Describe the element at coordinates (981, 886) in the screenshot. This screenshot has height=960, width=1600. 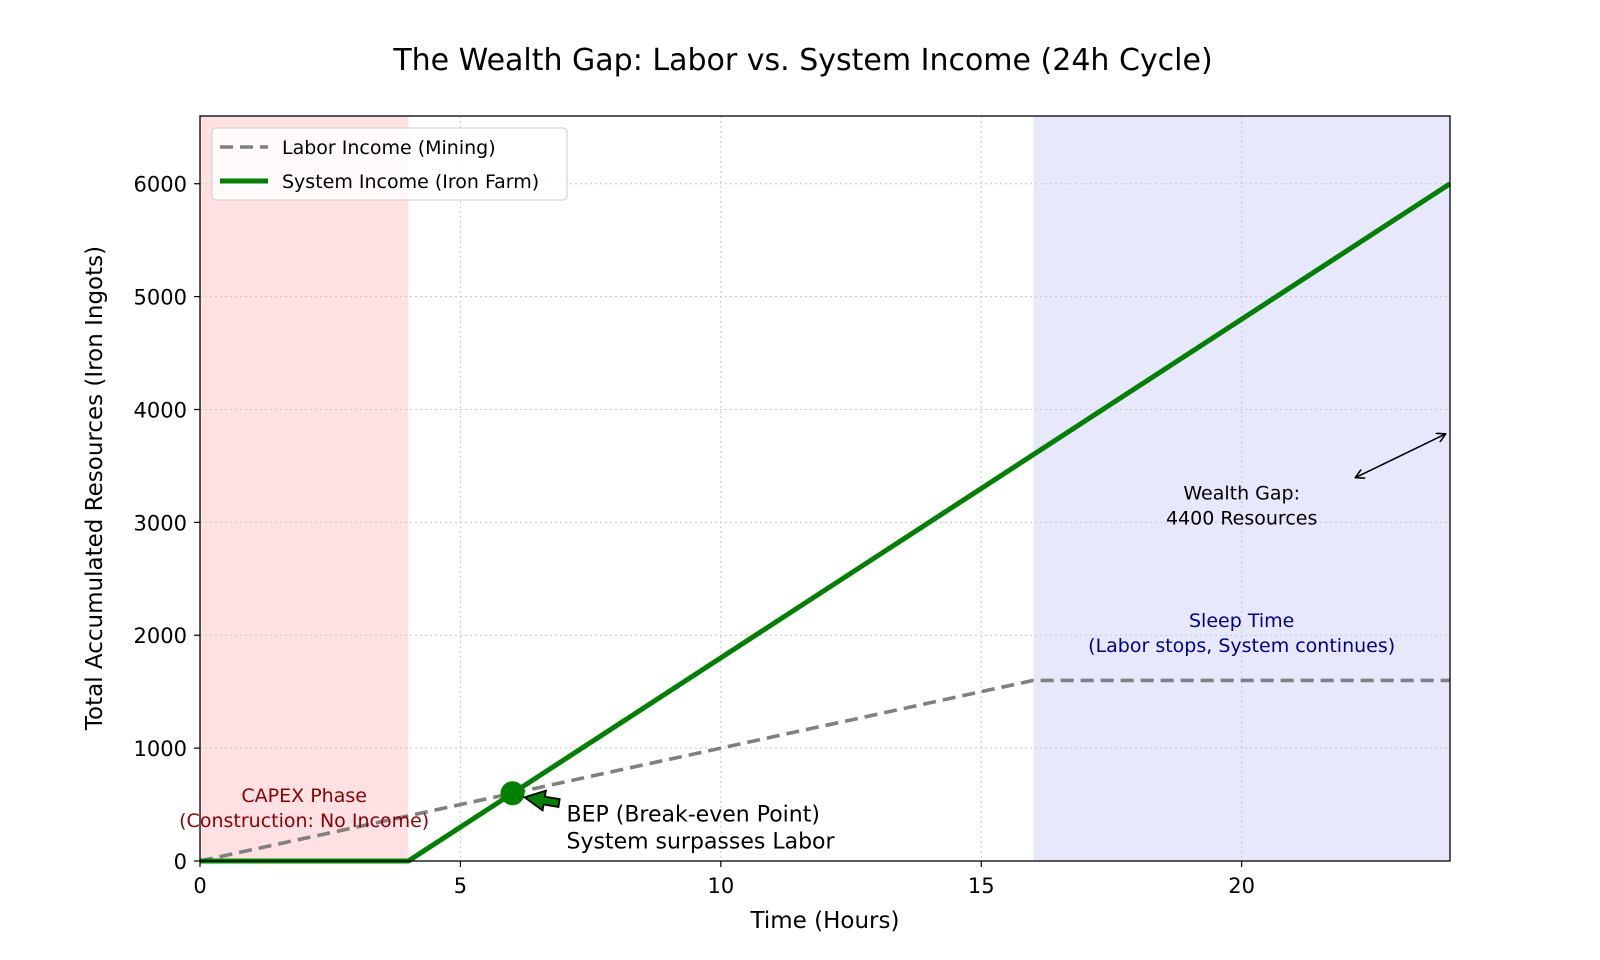
I see `x-tick-label: 15` at that location.